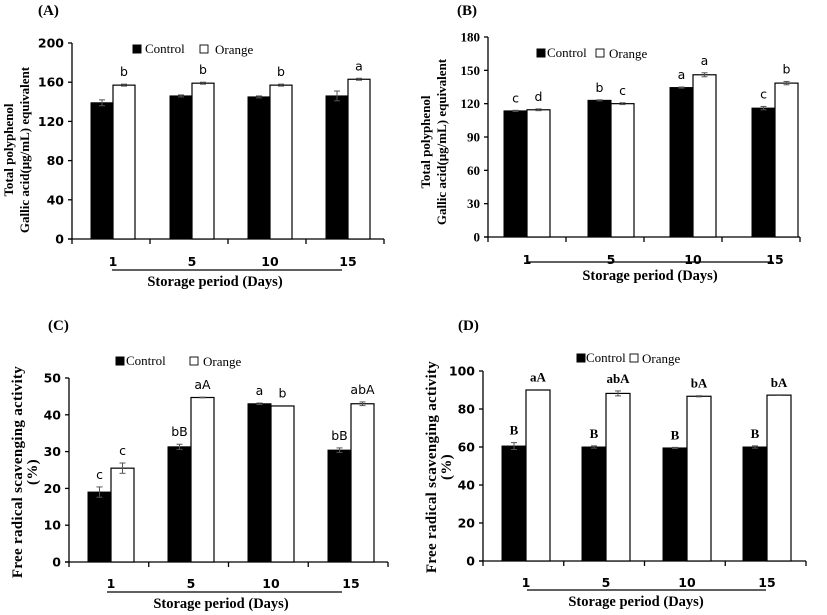  Describe the element at coordinates (473, 203) in the screenshot. I see `y-tick-label: 30` at that location.